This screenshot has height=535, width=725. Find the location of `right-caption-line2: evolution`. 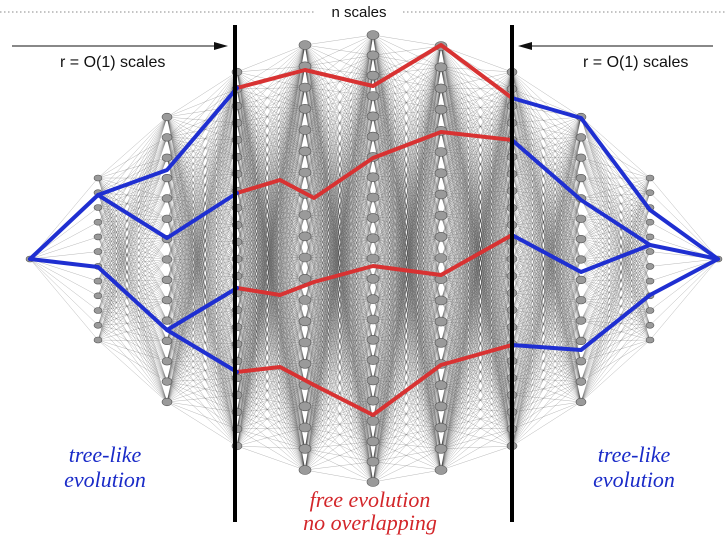

right-caption-line2: evolution is located at coordinates (634, 479).